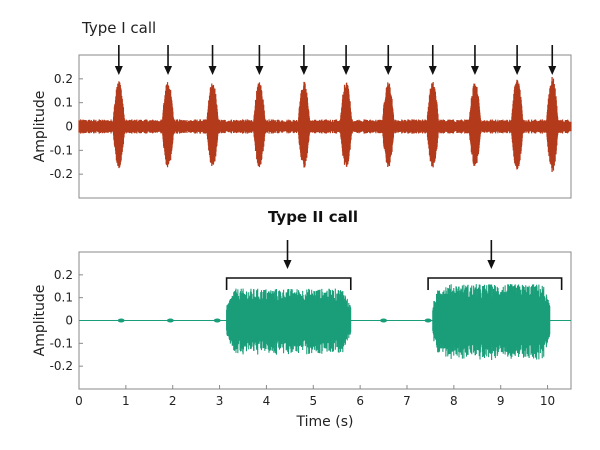 The height and width of the screenshot is (450, 600). Describe the element at coordinates (118, 28) in the screenshot. I see `type-one-title: Type I call` at that location.